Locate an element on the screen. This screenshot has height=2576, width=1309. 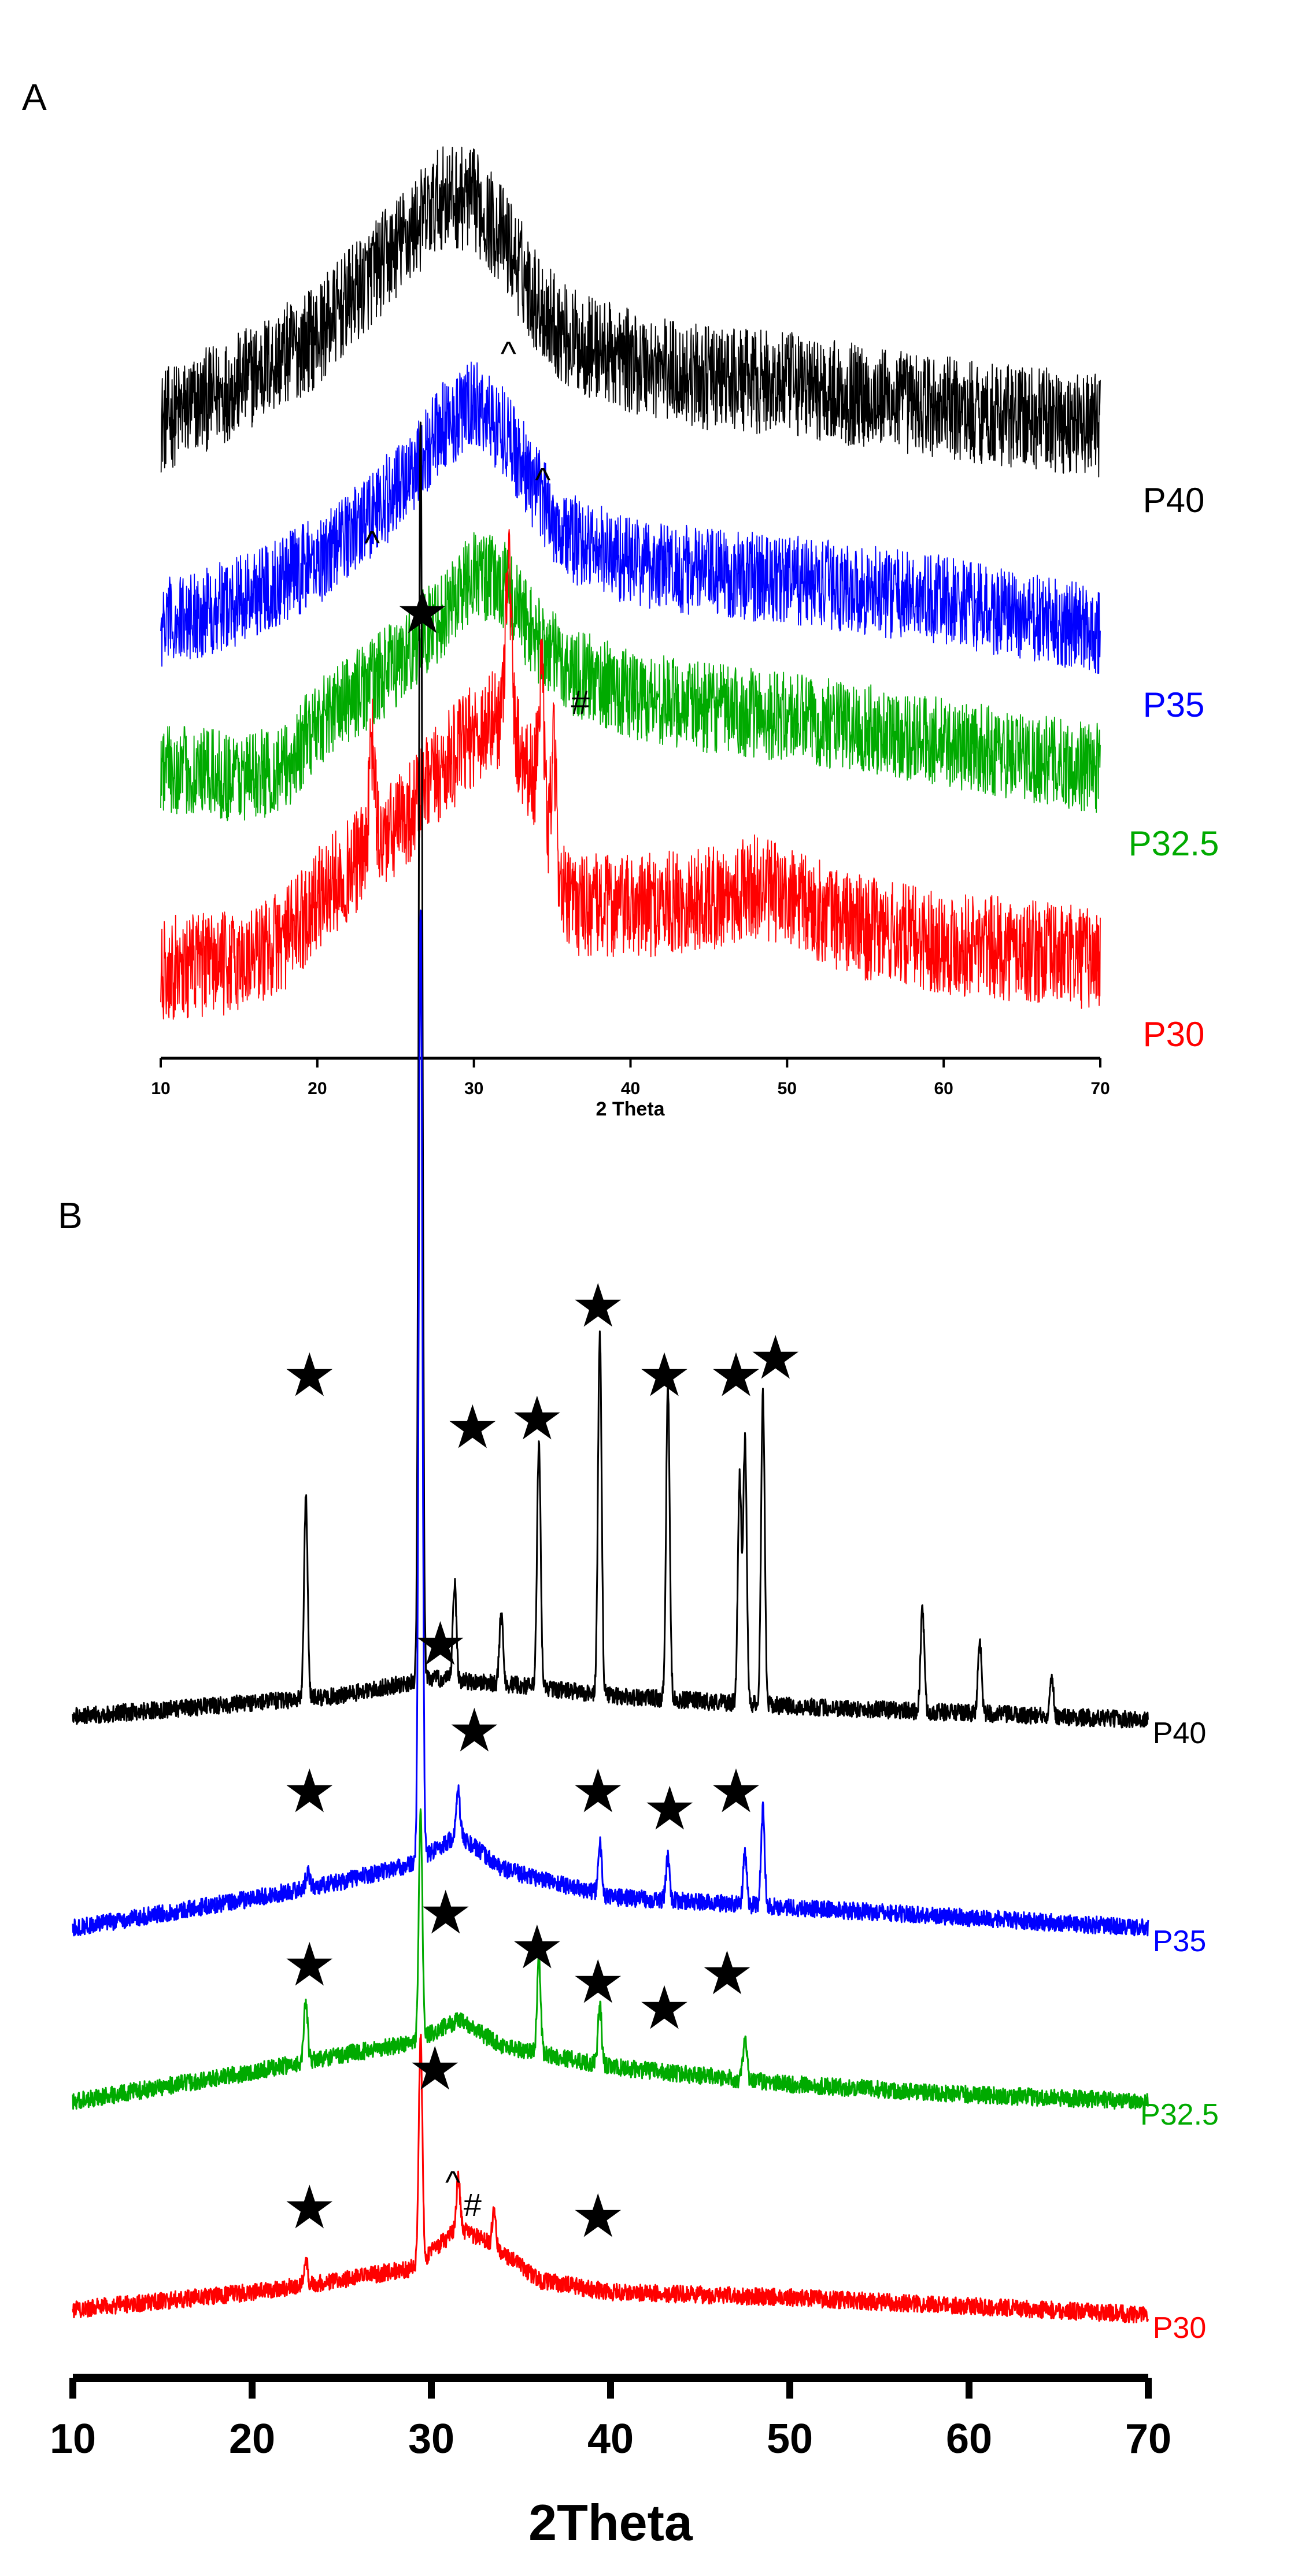
star-marker-8: ★ is located at coordinates (440, 1644).